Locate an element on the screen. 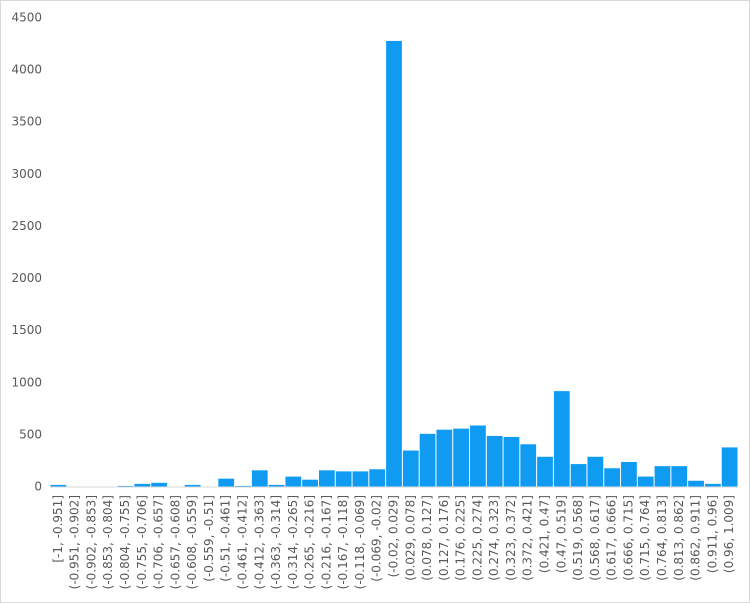 Image resolution: width=750 pixels, height=603 pixels. x-tick-label: (-0.902, -0.853] is located at coordinates (91, 542).